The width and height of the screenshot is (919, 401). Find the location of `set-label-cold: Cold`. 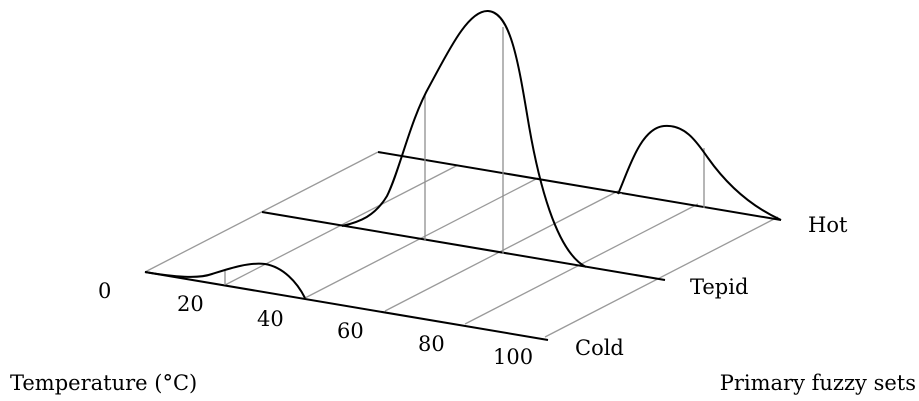

set-label-cold: Cold is located at coordinates (599, 348).